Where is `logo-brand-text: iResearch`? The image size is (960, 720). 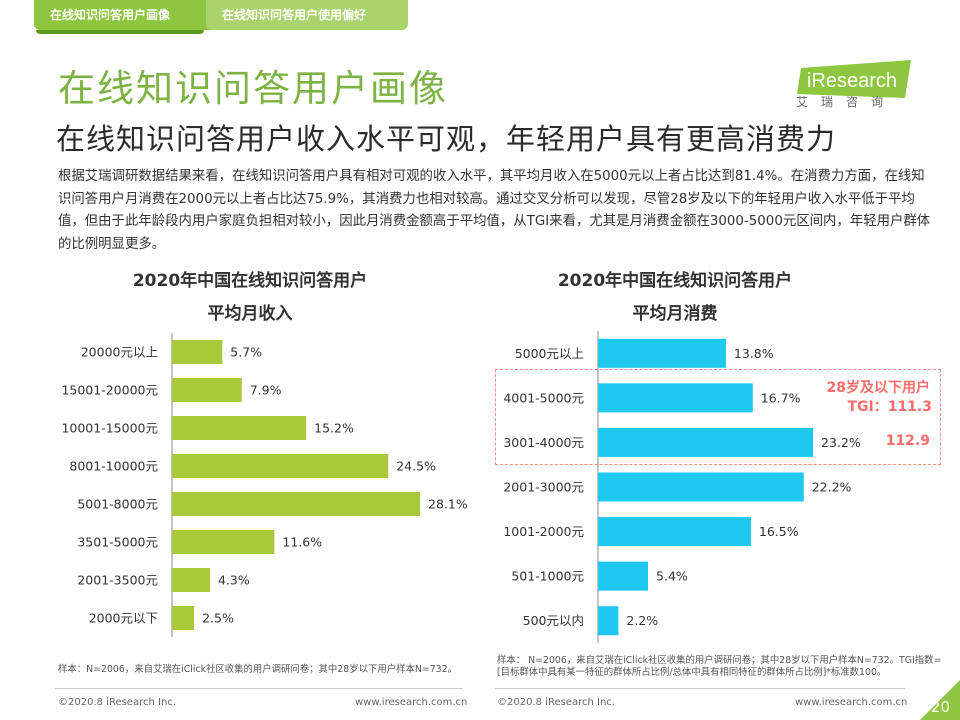
logo-brand-text: iResearch is located at coordinates (852, 81).